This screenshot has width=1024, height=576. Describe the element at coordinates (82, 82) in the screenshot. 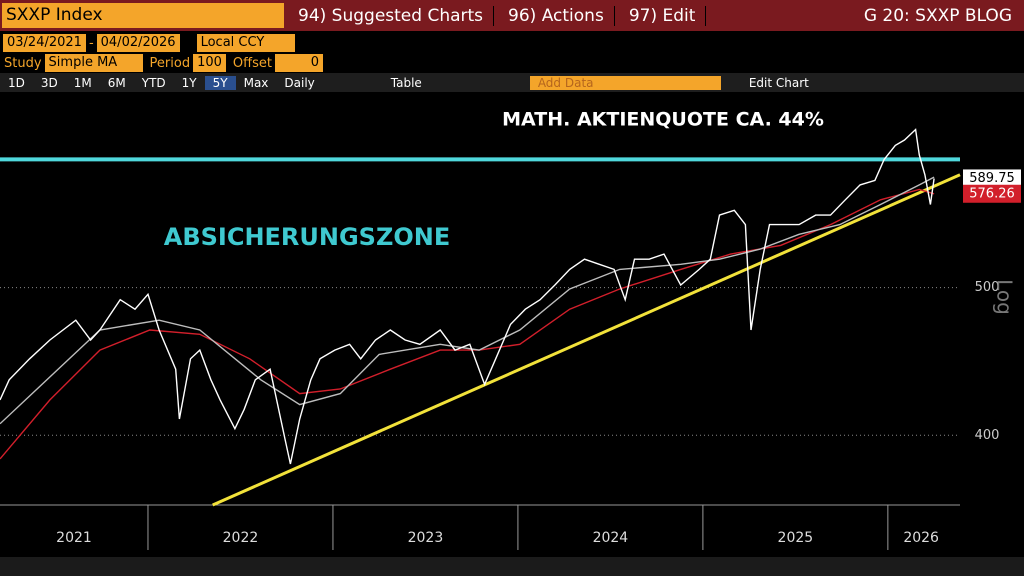

I see `range-button: 1M` at that location.